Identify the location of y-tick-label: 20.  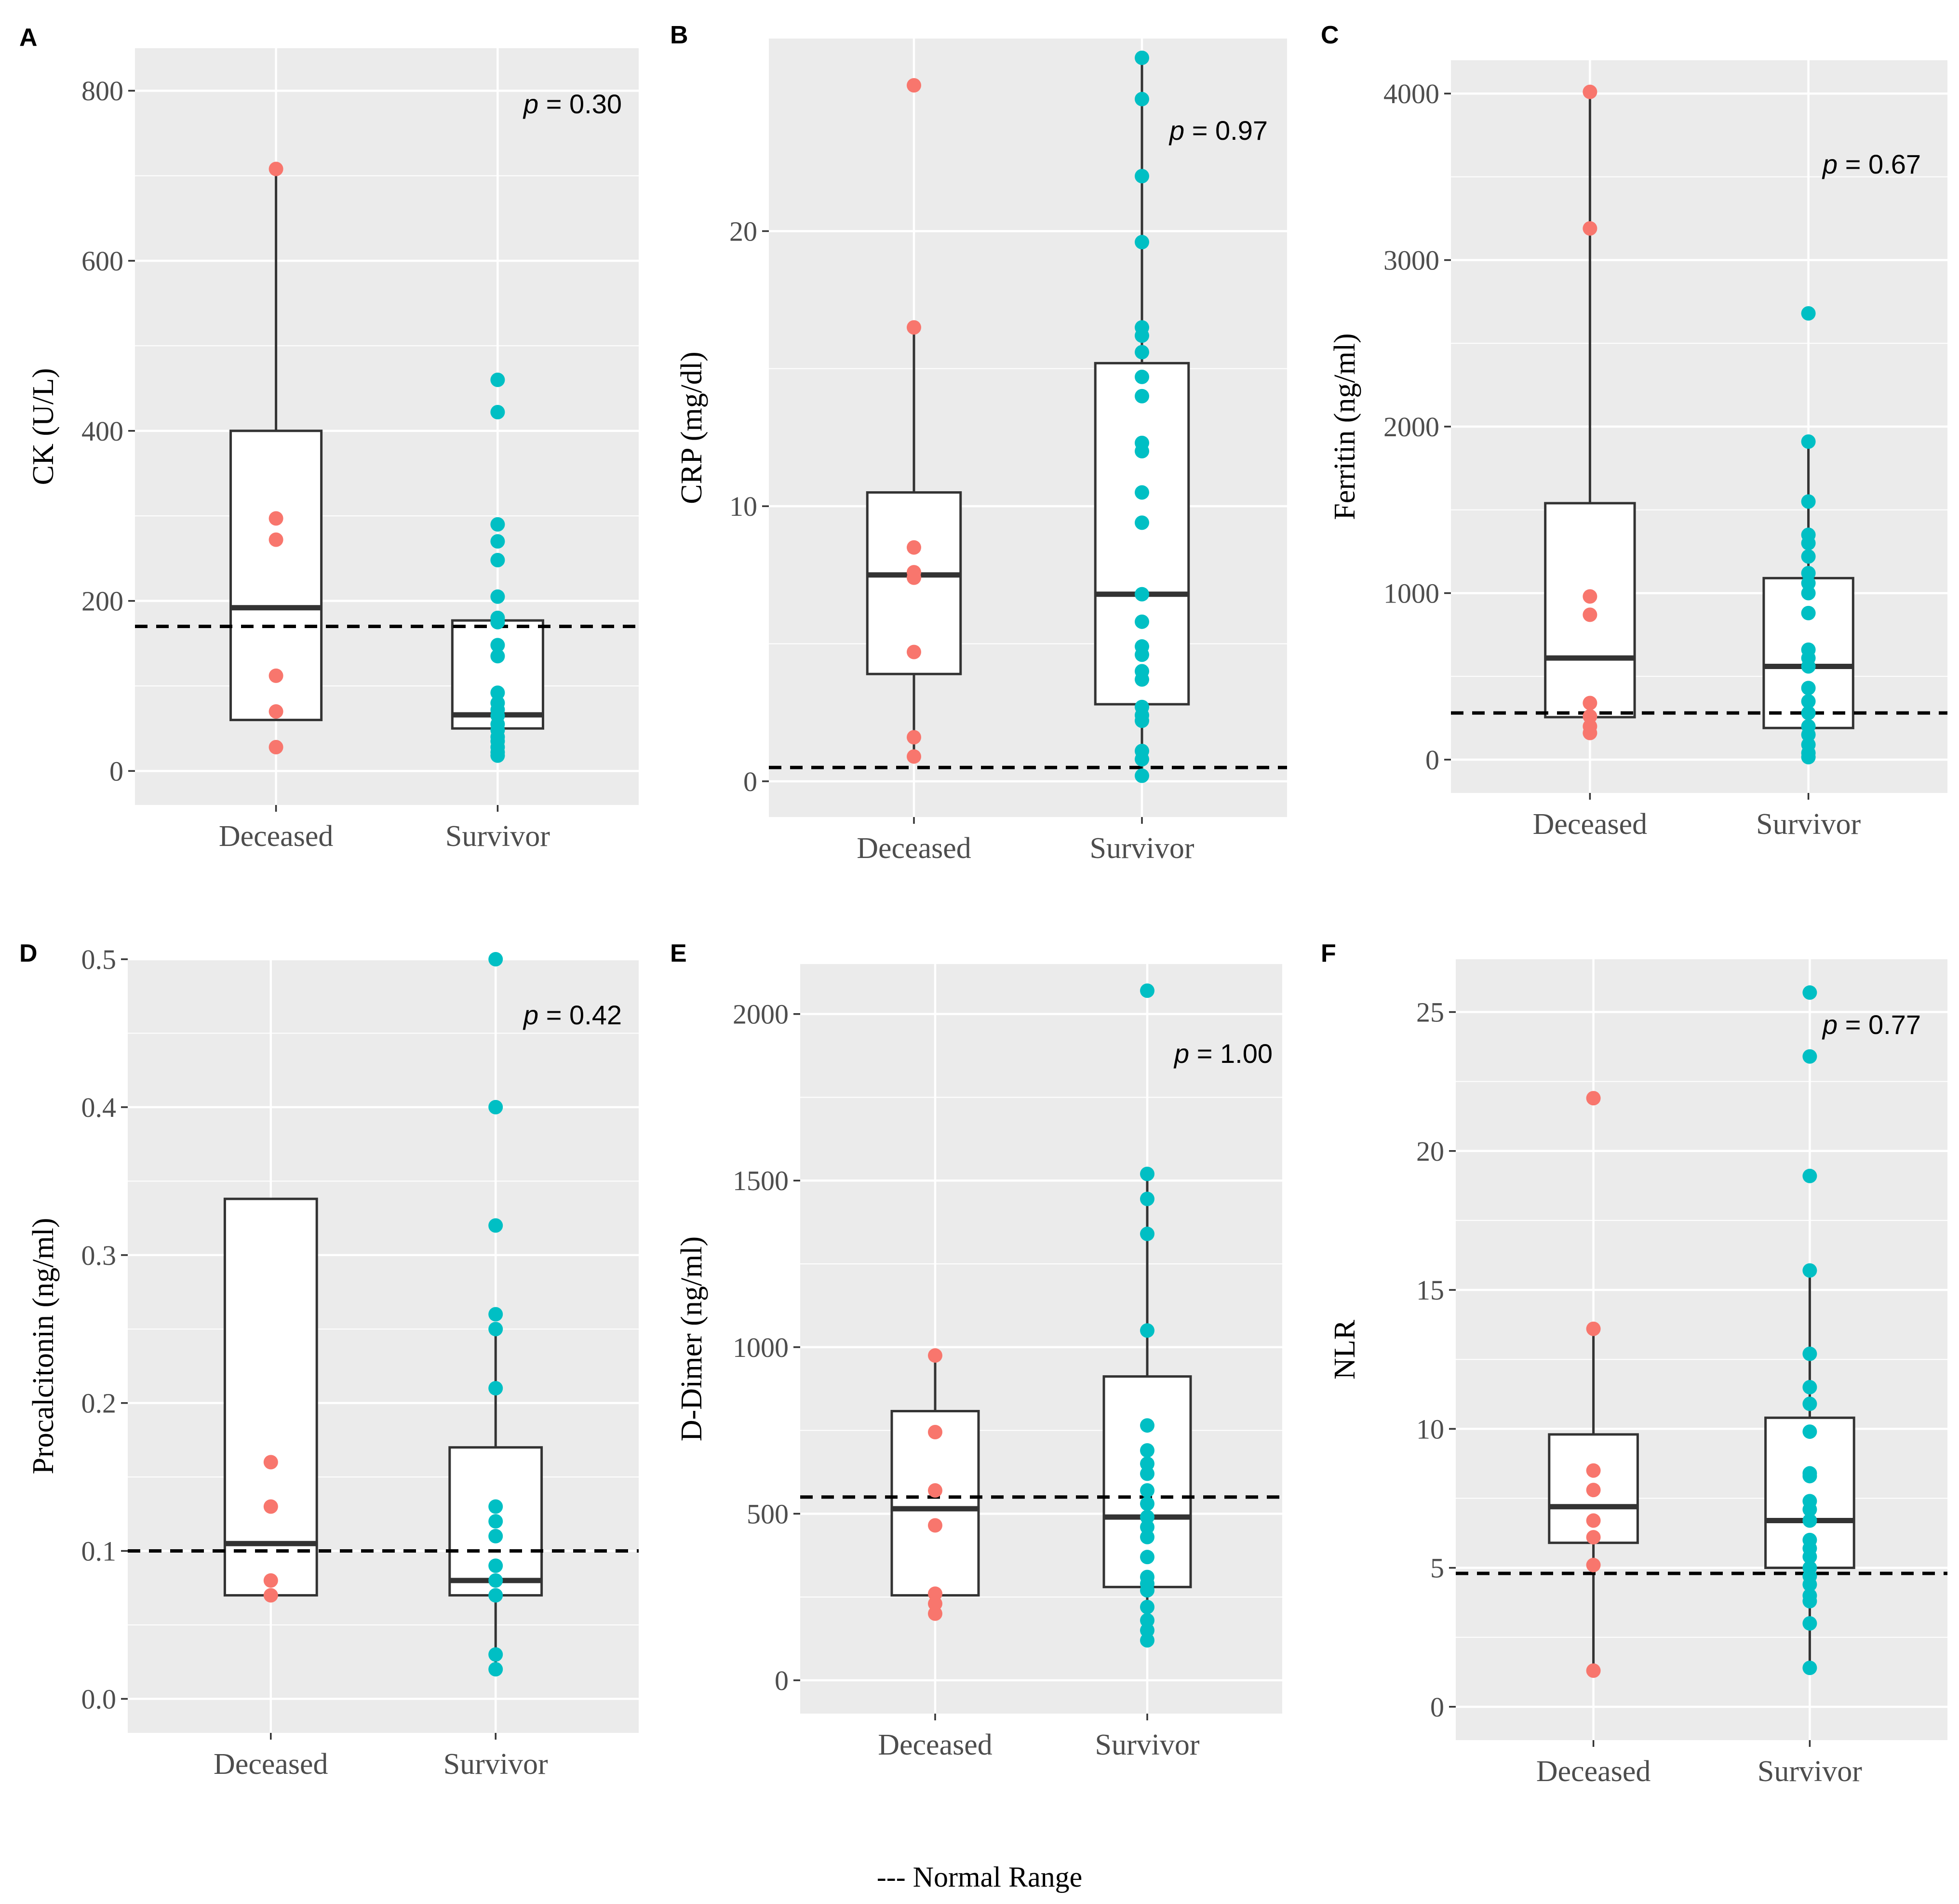
(1430, 1151).